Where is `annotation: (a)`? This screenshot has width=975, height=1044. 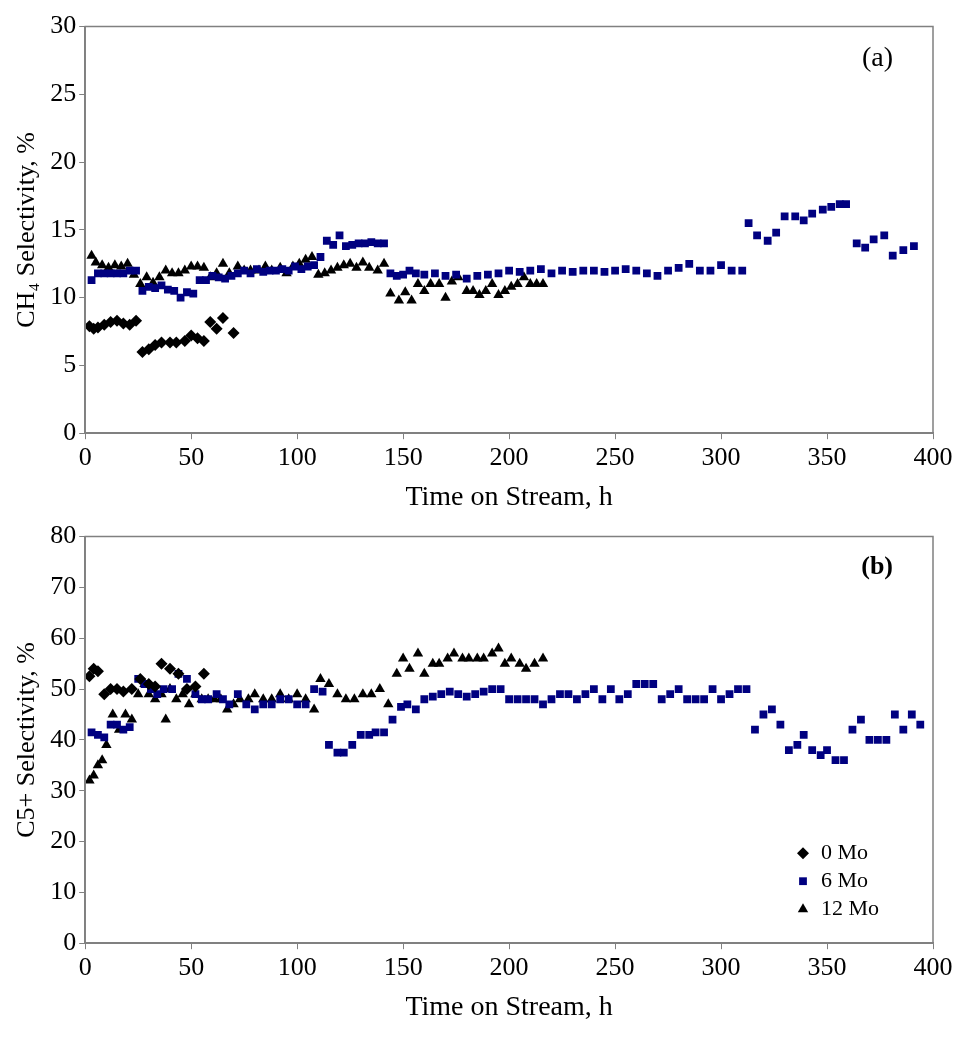
annotation: (a) is located at coordinates (877, 56).